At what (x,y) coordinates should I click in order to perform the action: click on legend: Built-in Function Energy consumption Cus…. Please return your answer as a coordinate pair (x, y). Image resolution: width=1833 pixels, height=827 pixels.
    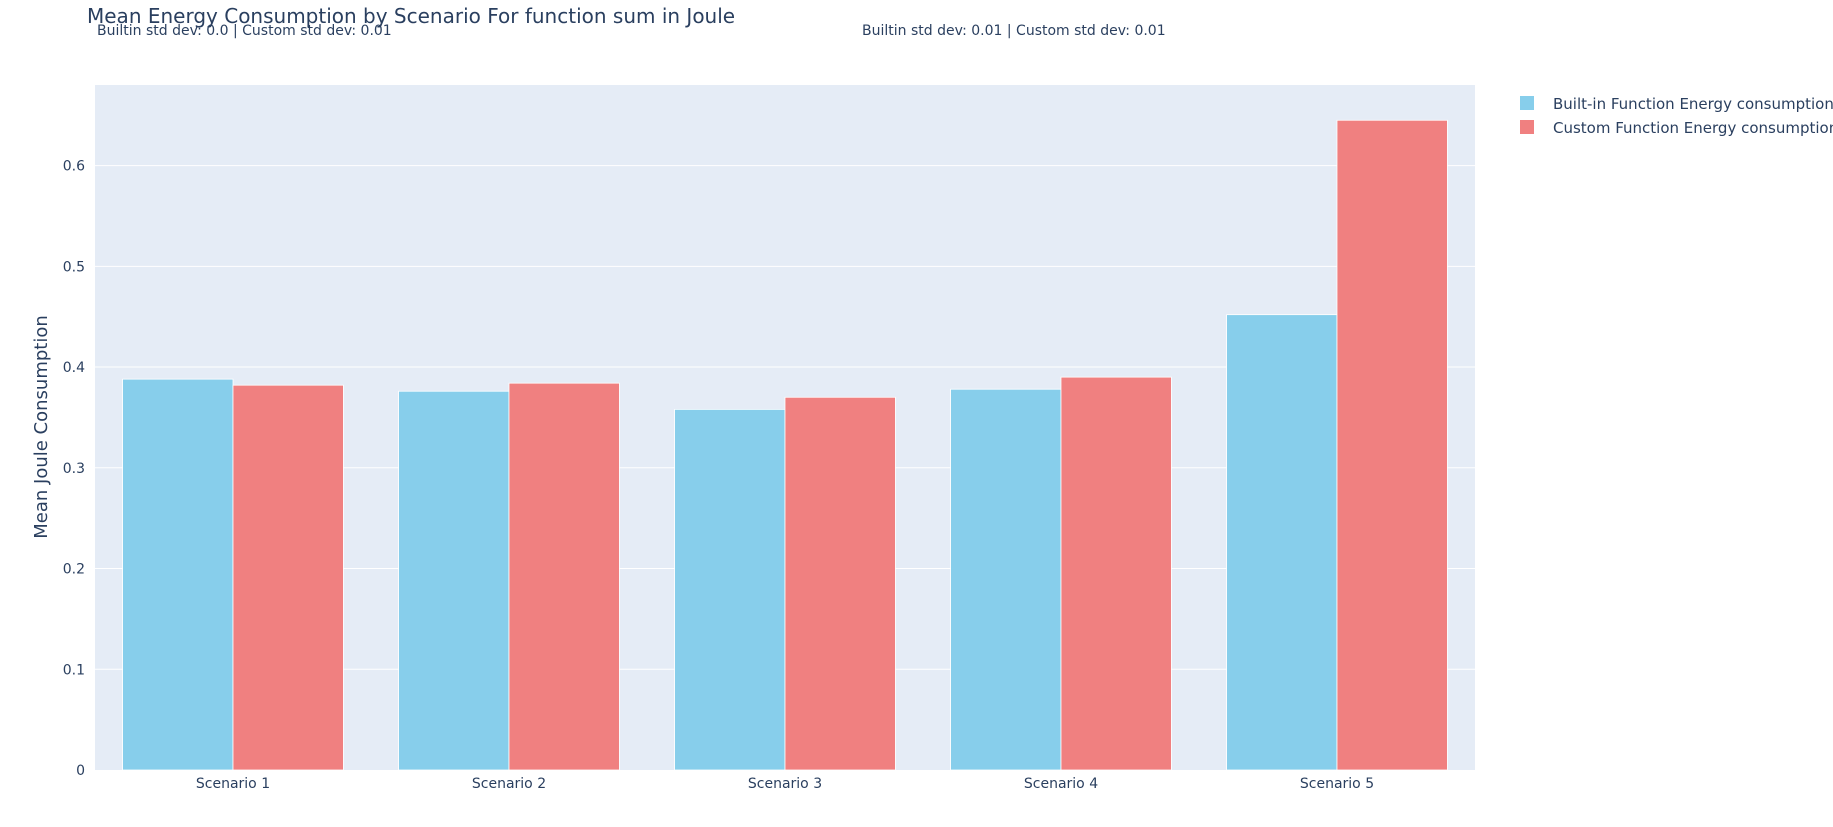
    Looking at the image, I should click on (1676, 116).